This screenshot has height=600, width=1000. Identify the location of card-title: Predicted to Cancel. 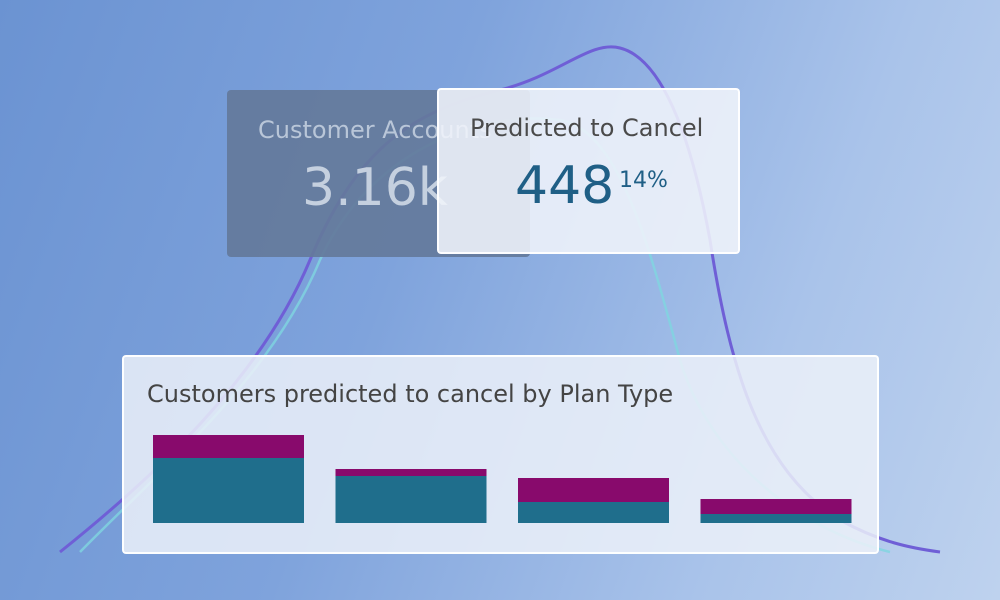
(587, 128).